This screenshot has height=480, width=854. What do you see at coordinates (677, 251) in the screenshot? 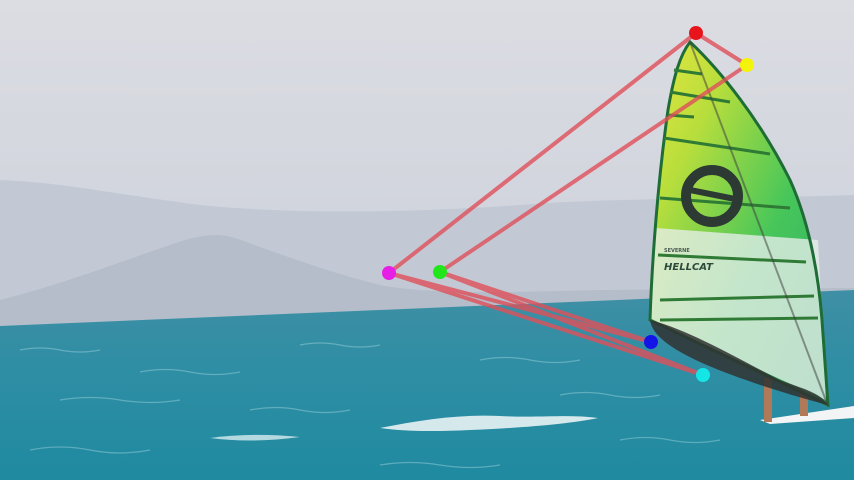
I see `sail-mark-text: SEVERNE` at bounding box center [677, 251].